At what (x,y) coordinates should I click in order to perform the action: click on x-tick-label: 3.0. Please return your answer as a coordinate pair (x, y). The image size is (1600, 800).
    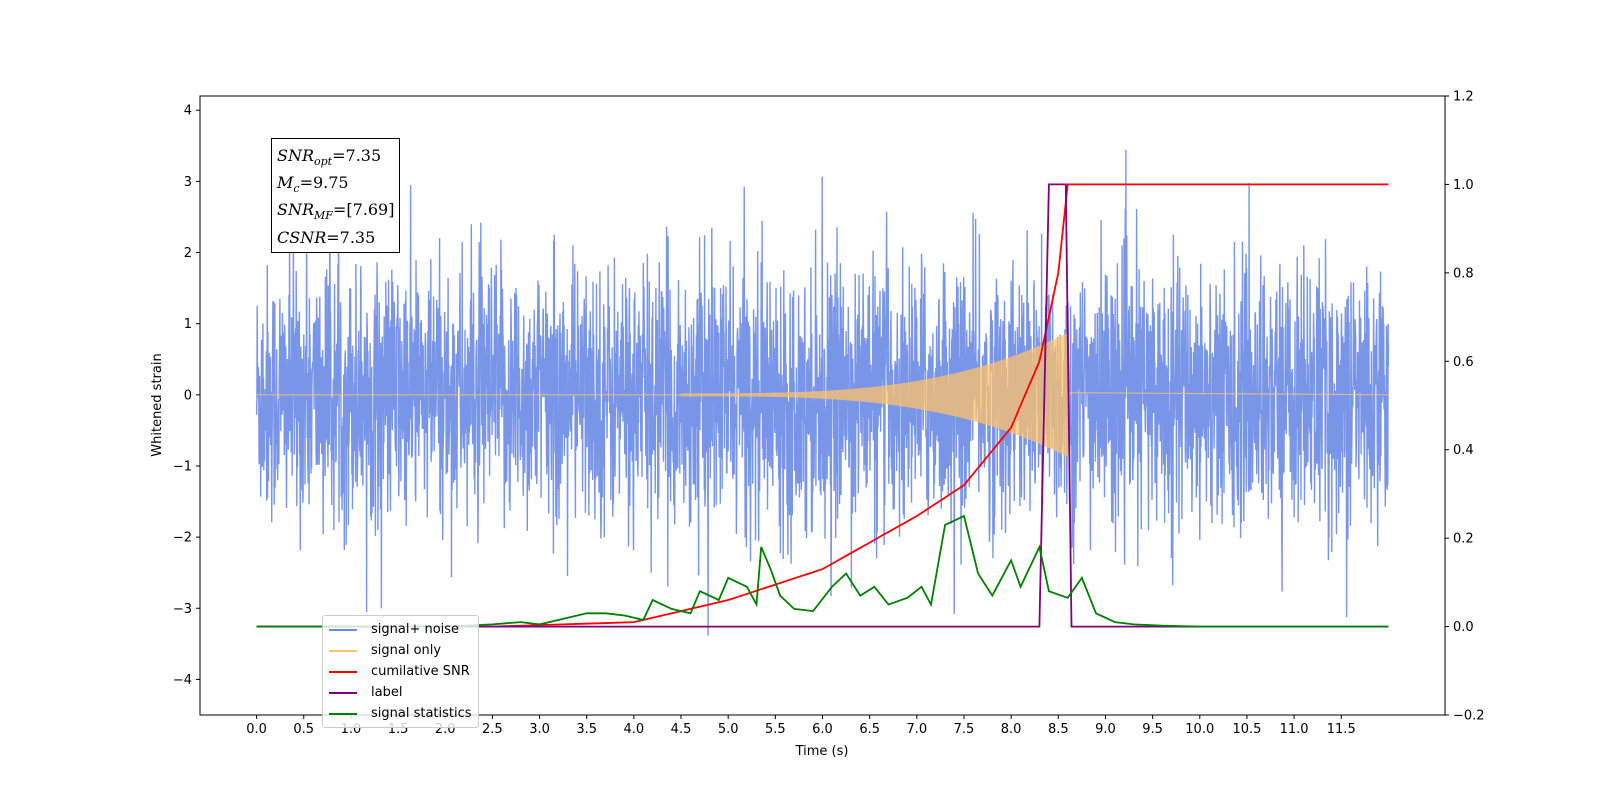
    Looking at the image, I should click on (539, 729).